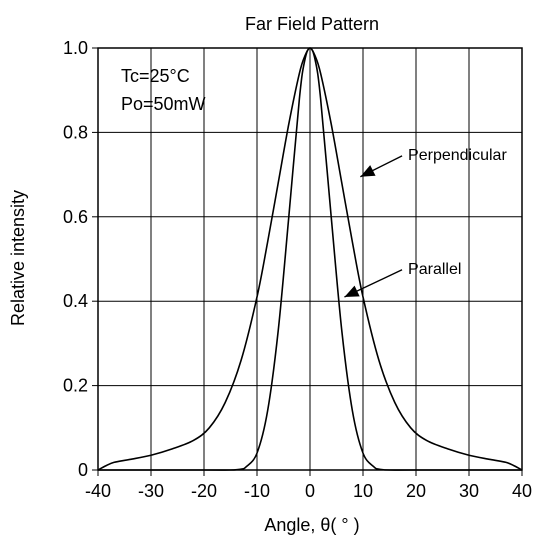 Image resolution: width=535 pixels, height=547 pixels. Describe the element at coordinates (75, 217) in the screenshot. I see `y-tick-label: 0.6` at that location.